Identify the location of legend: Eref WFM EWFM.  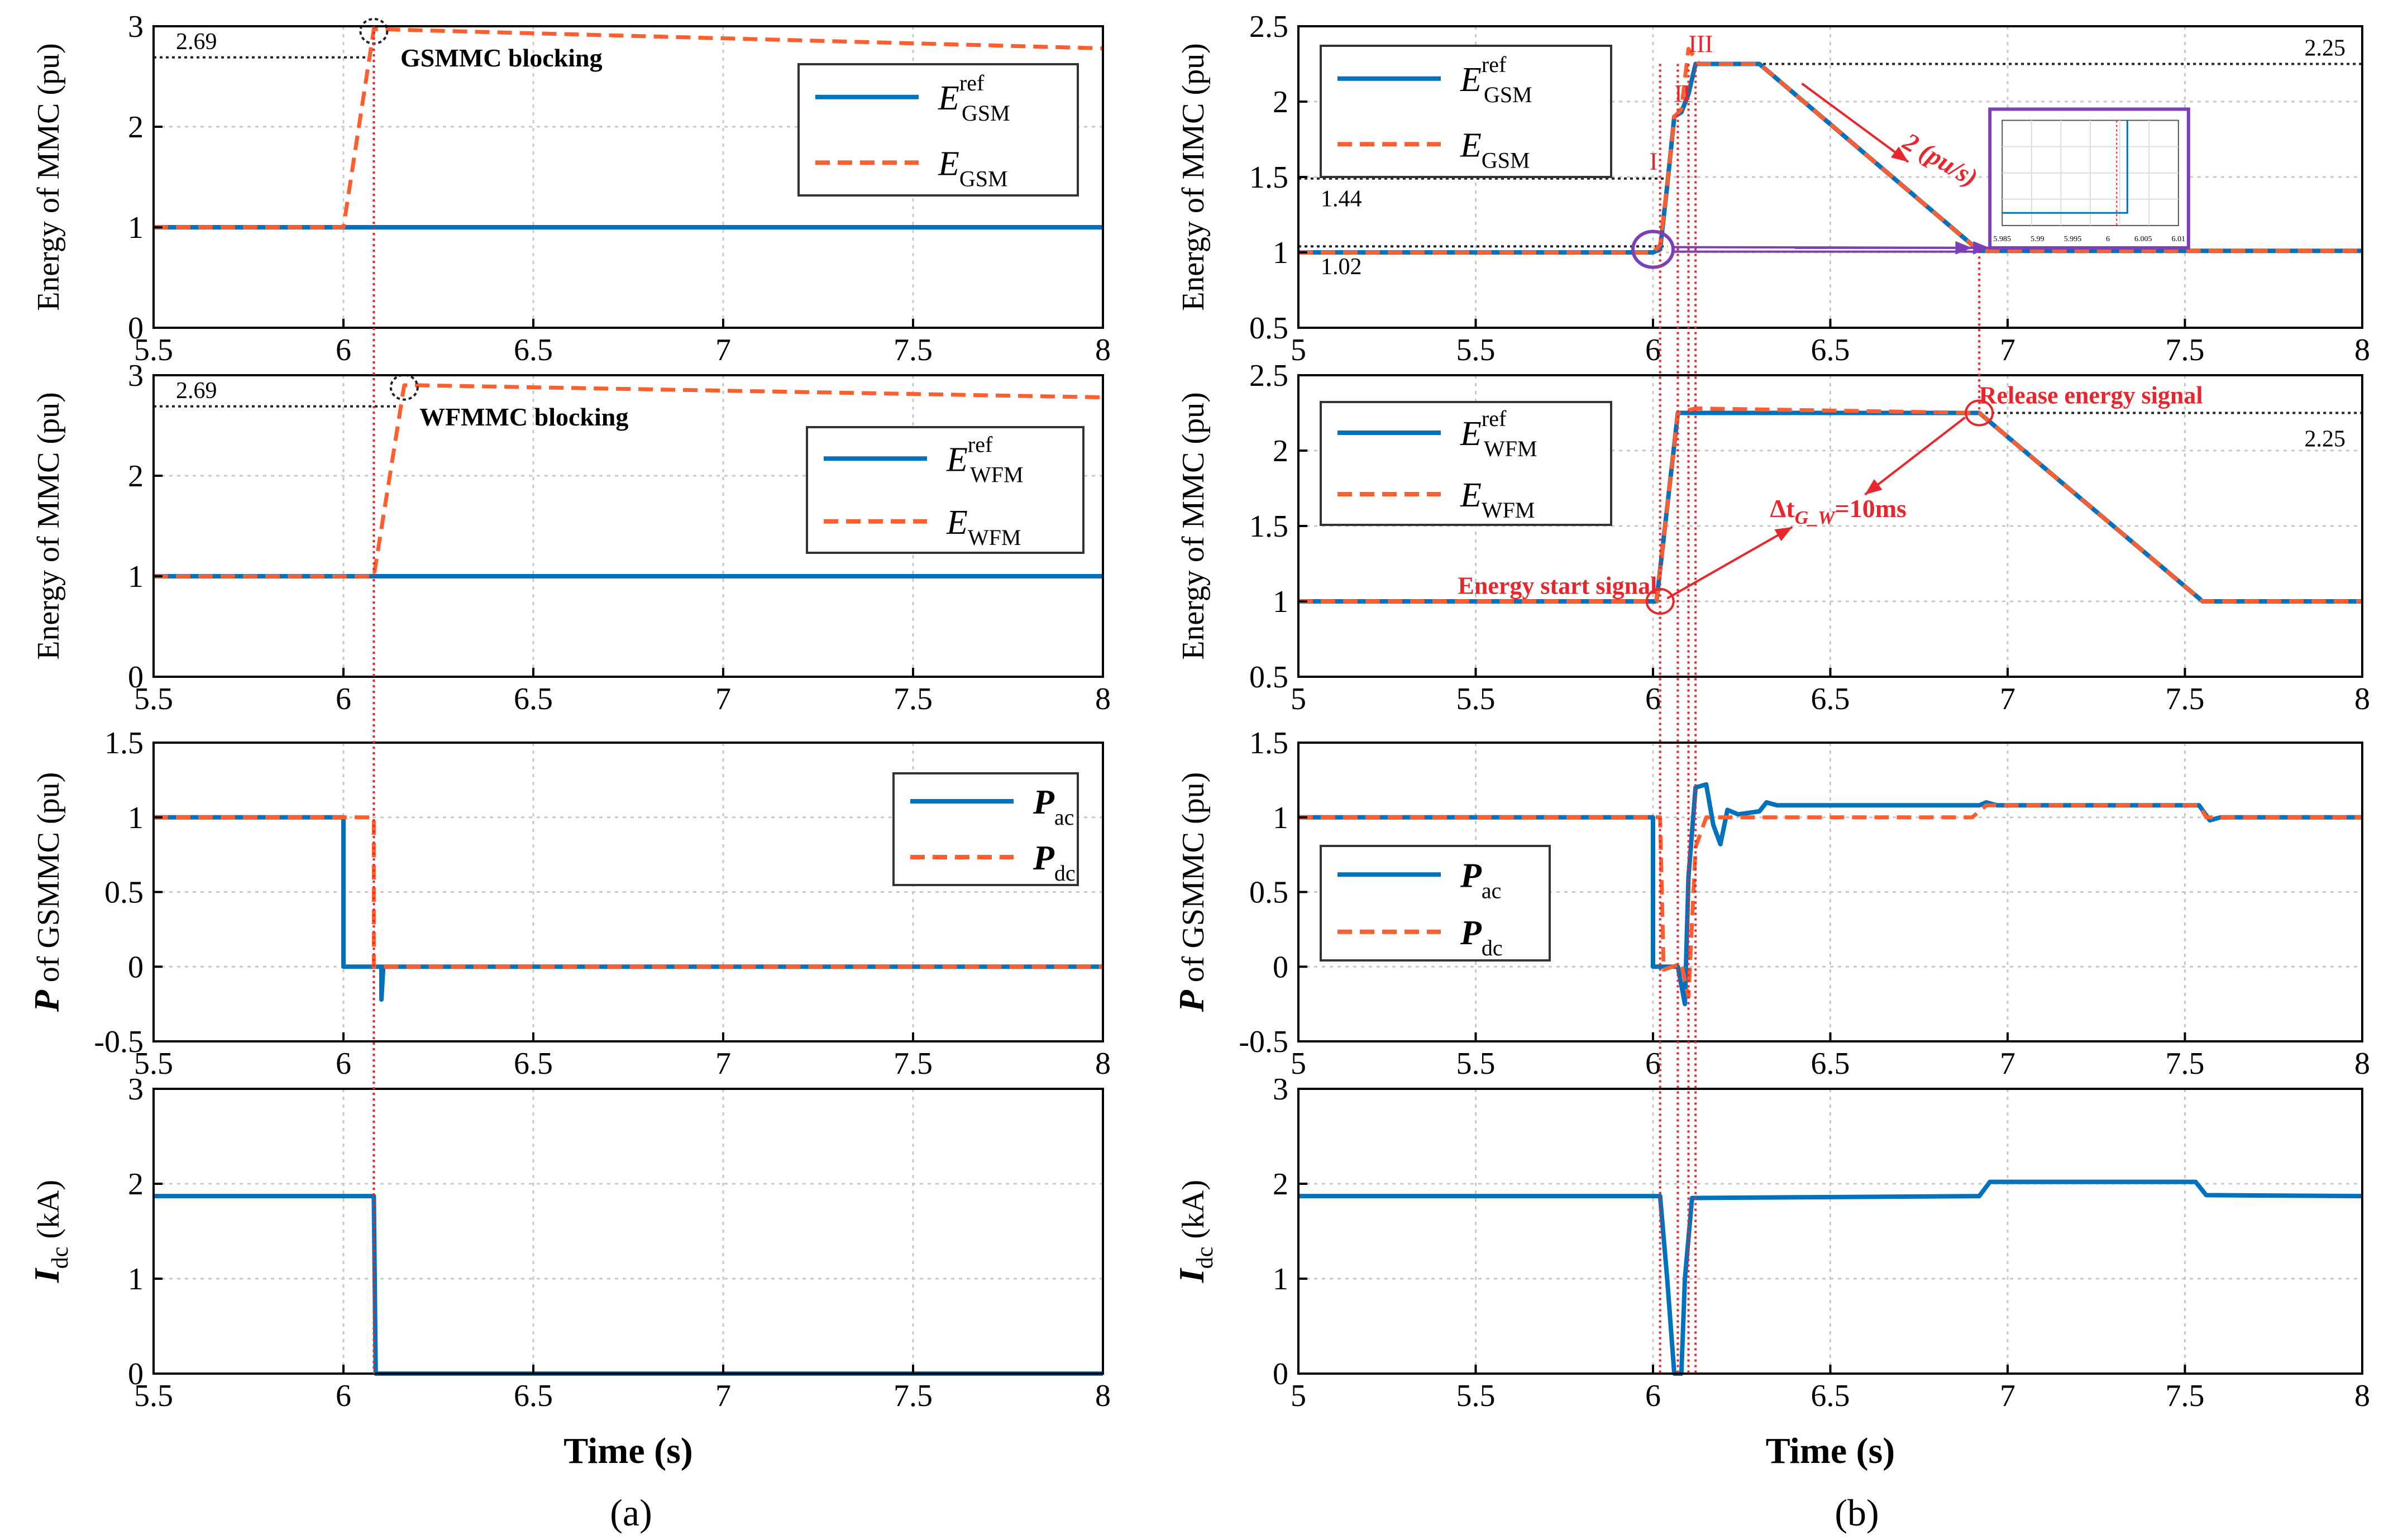
(946, 490).